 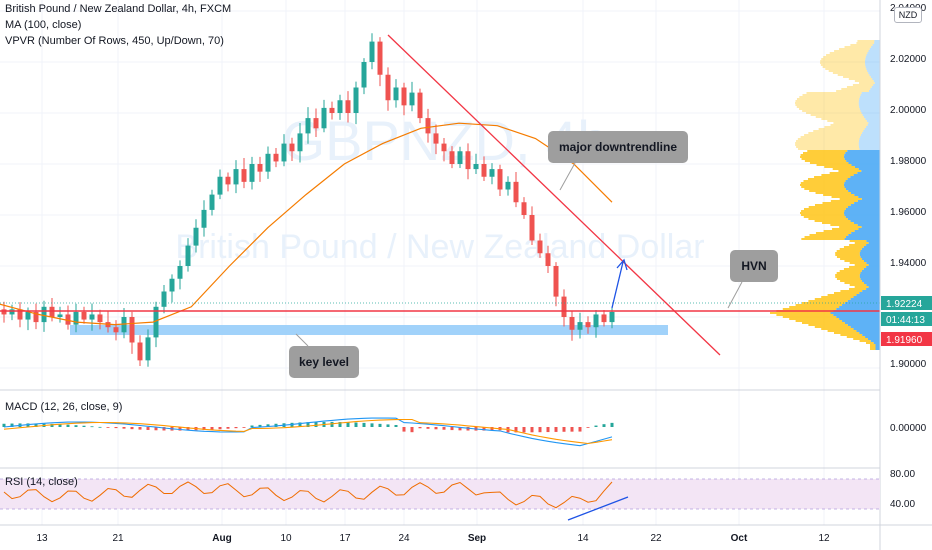 What do you see at coordinates (308, 495) in the screenshot?
I see `rsi-panel` at bounding box center [308, 495].